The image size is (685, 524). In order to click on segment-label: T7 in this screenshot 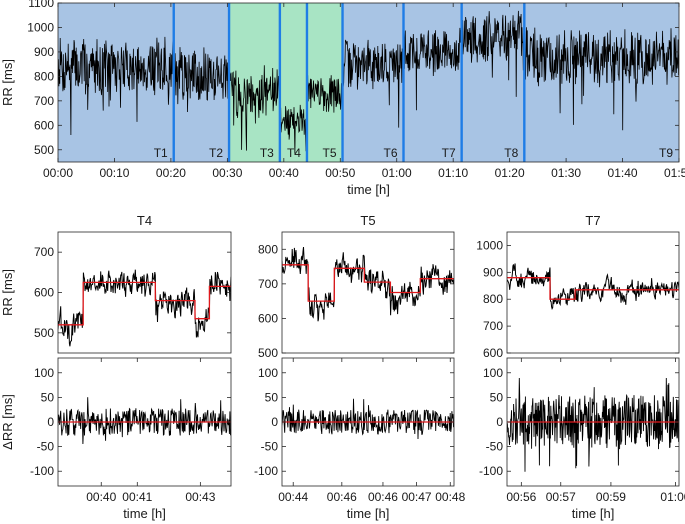, I will do `click(449, 153)`.